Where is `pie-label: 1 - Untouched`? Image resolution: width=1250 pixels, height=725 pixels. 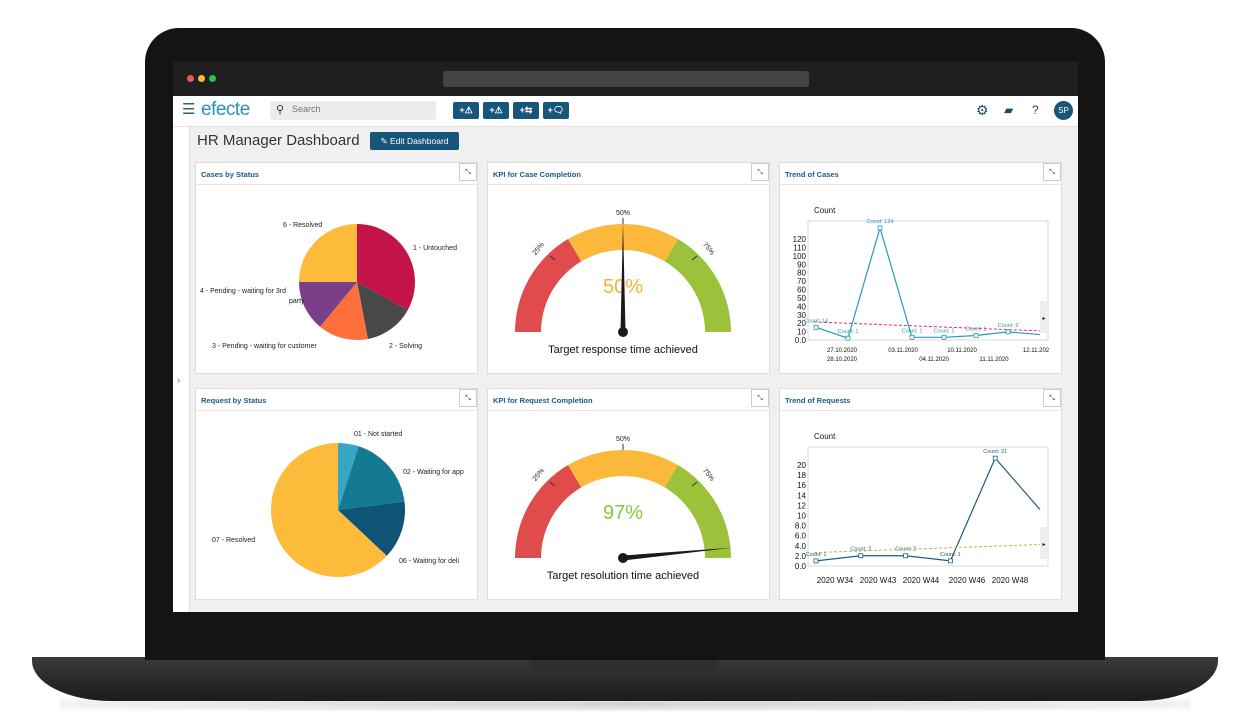 pie-label: 1 - Untouched is located at coordinates (435, 248).